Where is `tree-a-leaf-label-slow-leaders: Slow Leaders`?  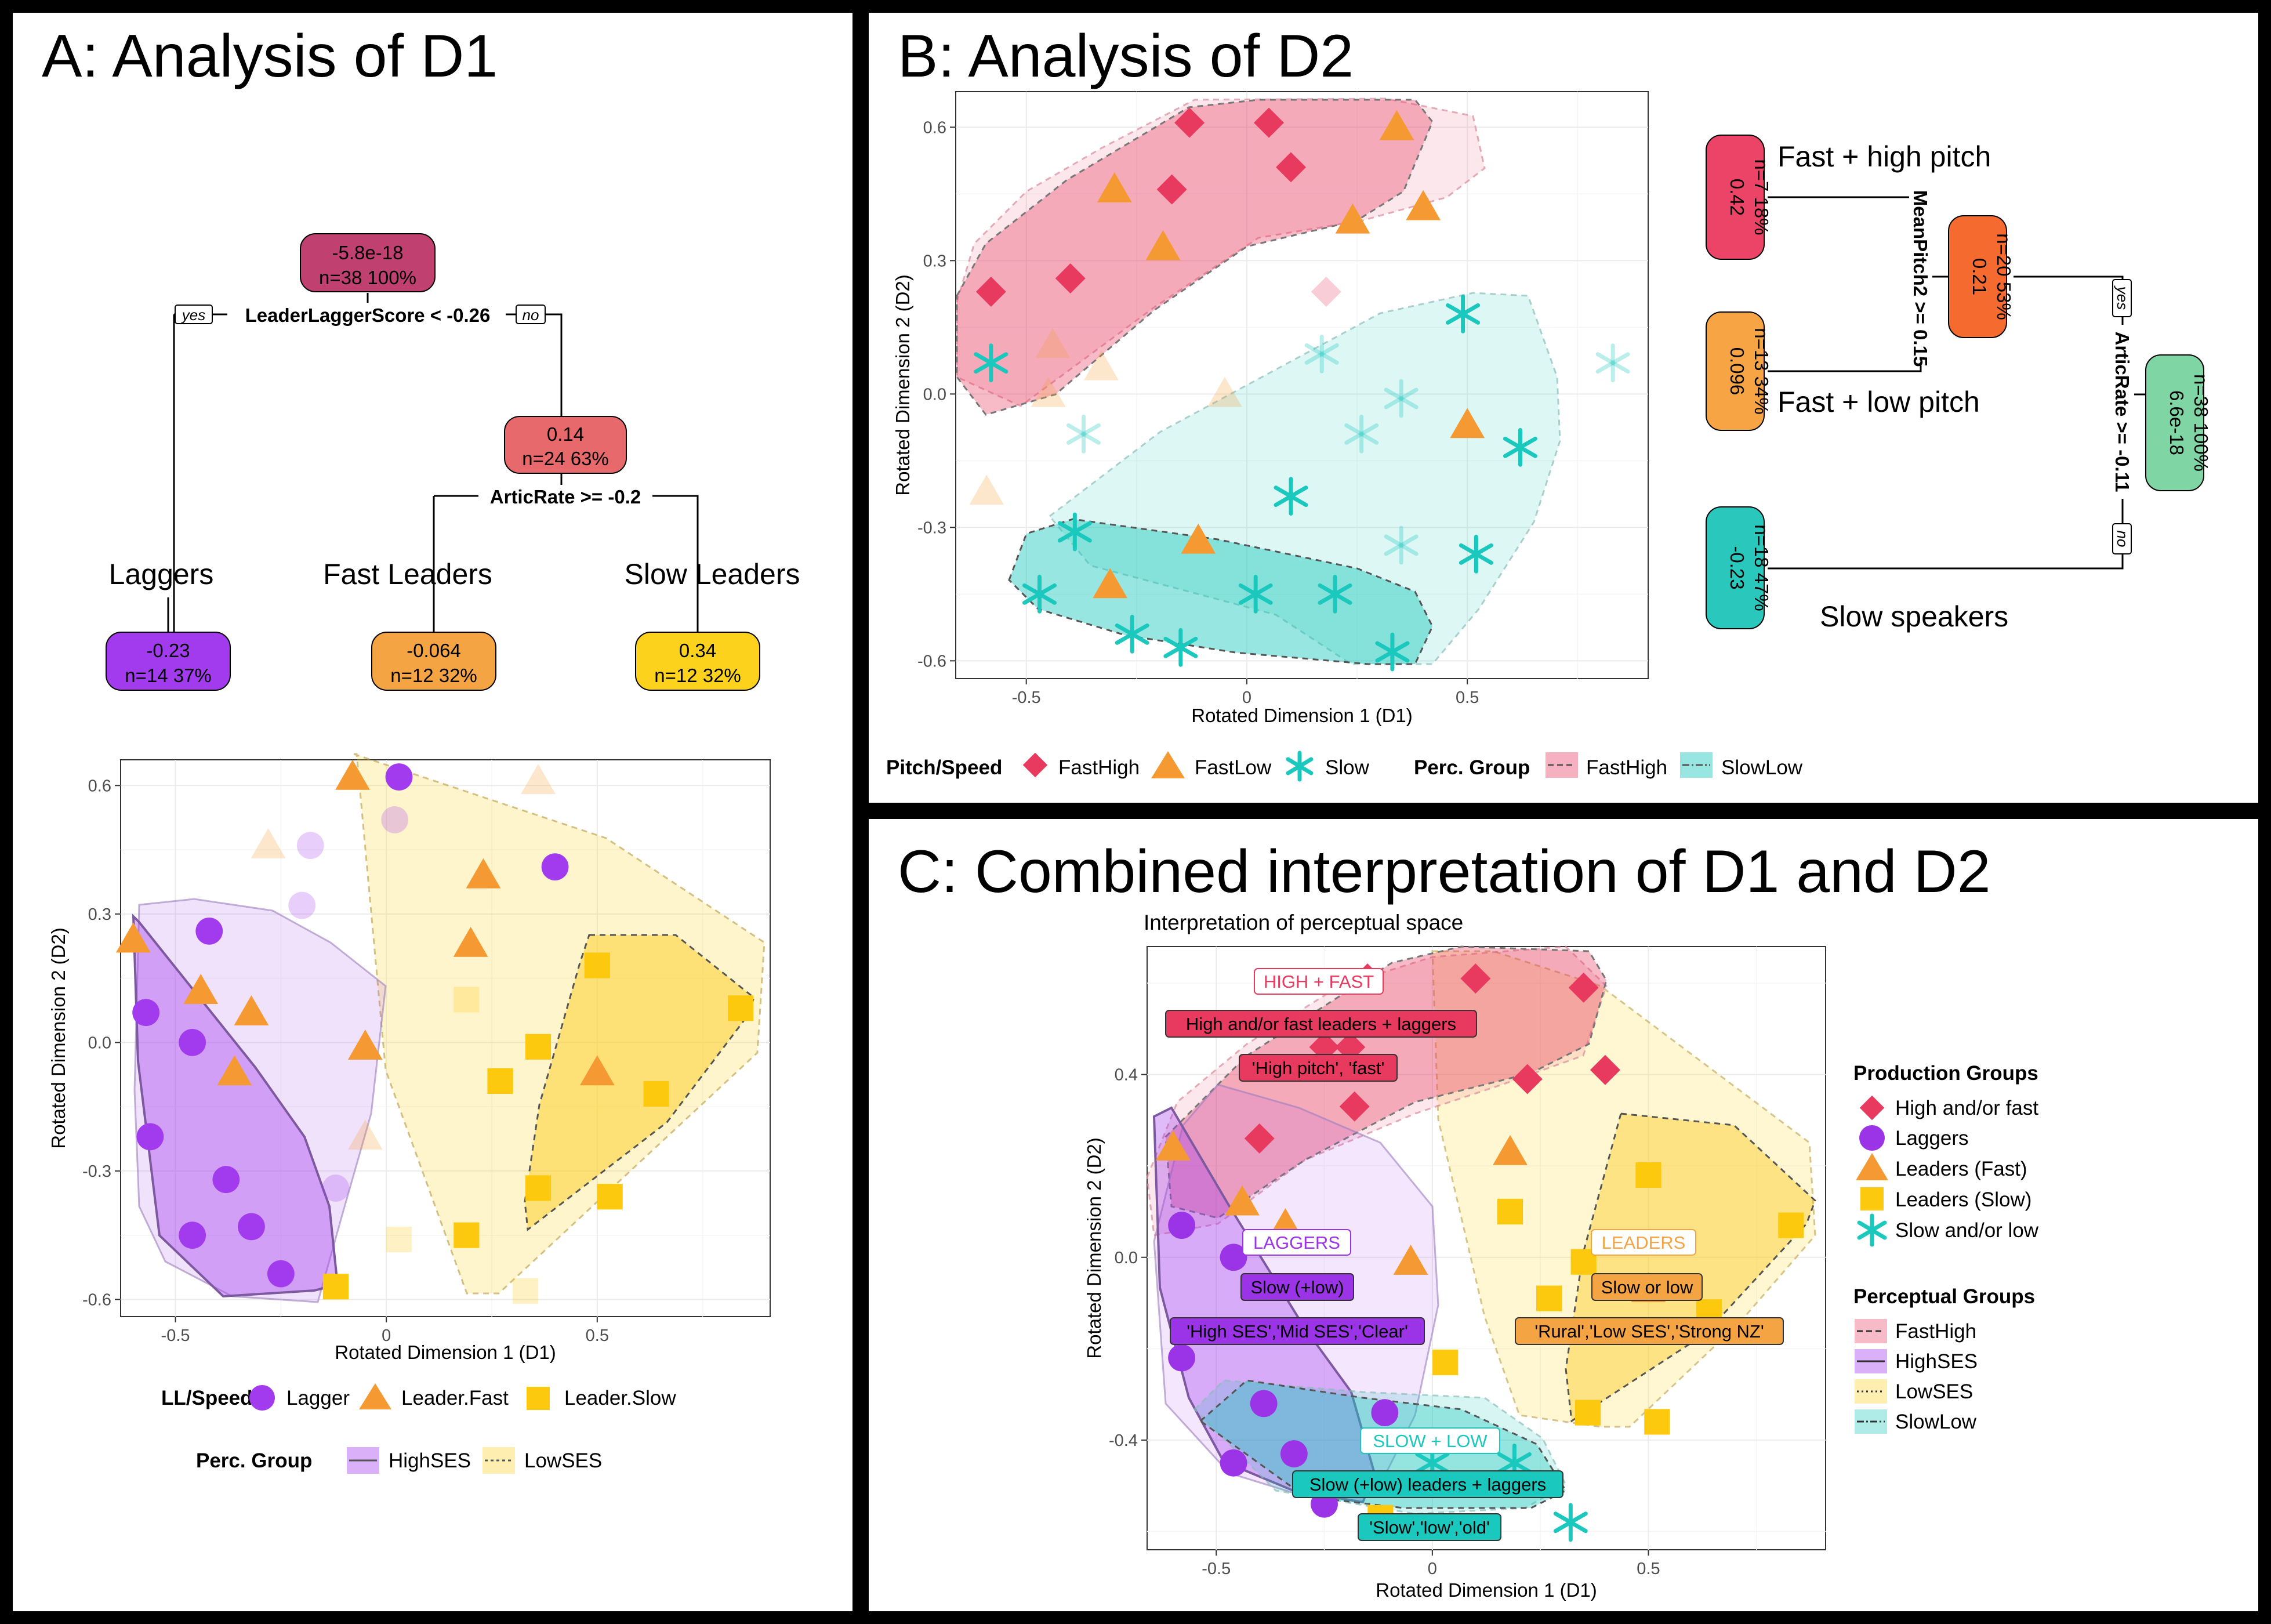
tree-a-leaf-label-slow-leaders: Slow Leaders is located at coordinates (712, 574).